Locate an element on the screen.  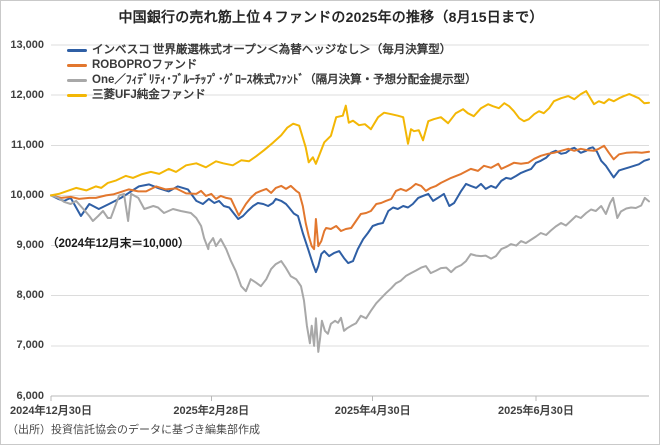
y-tick-label: 11,000 is located at coordinates (27, 144).